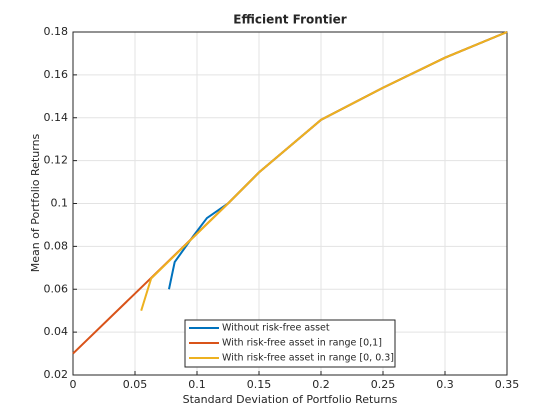  What do you see at coordinates (276, 328) in the screenshot?
I see `legend-label: Without risk-free asset` at bounding box center [276, 328].